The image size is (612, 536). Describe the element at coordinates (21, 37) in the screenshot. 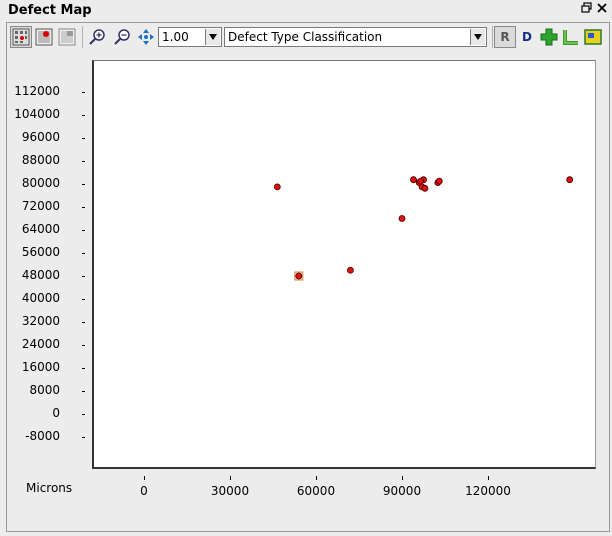

I see `grid-view-icon` at that location.